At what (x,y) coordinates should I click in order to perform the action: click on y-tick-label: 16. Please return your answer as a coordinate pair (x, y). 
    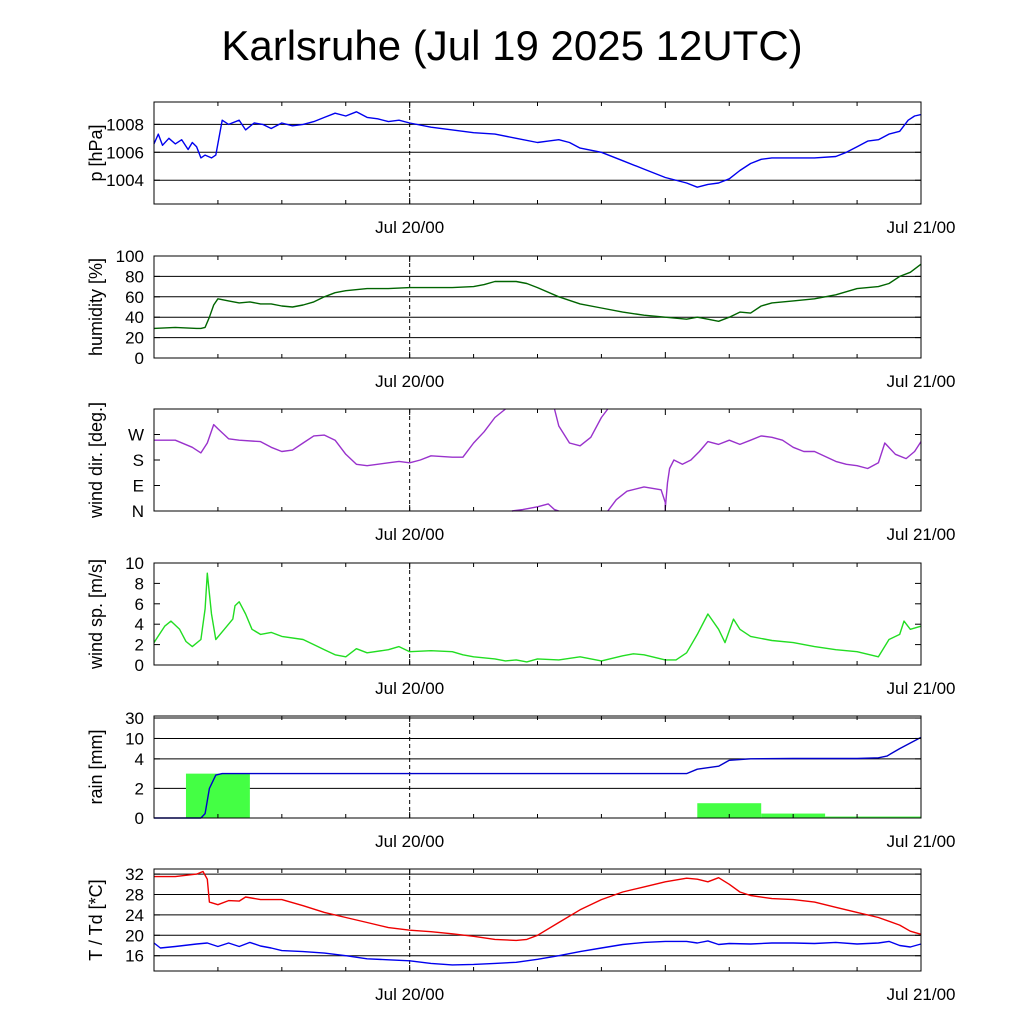
    Looking at the image, I should click on (134, 956).